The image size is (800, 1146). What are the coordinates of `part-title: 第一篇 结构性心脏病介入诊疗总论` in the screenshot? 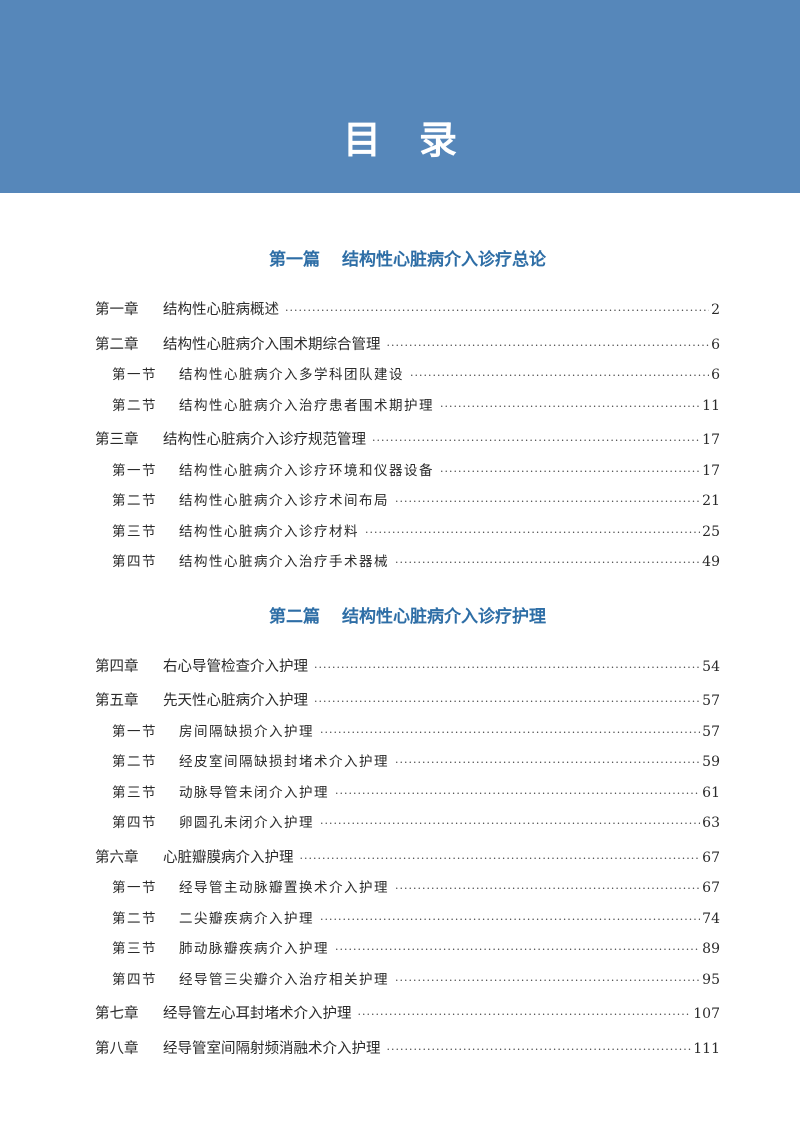 It's located at (407, 260).